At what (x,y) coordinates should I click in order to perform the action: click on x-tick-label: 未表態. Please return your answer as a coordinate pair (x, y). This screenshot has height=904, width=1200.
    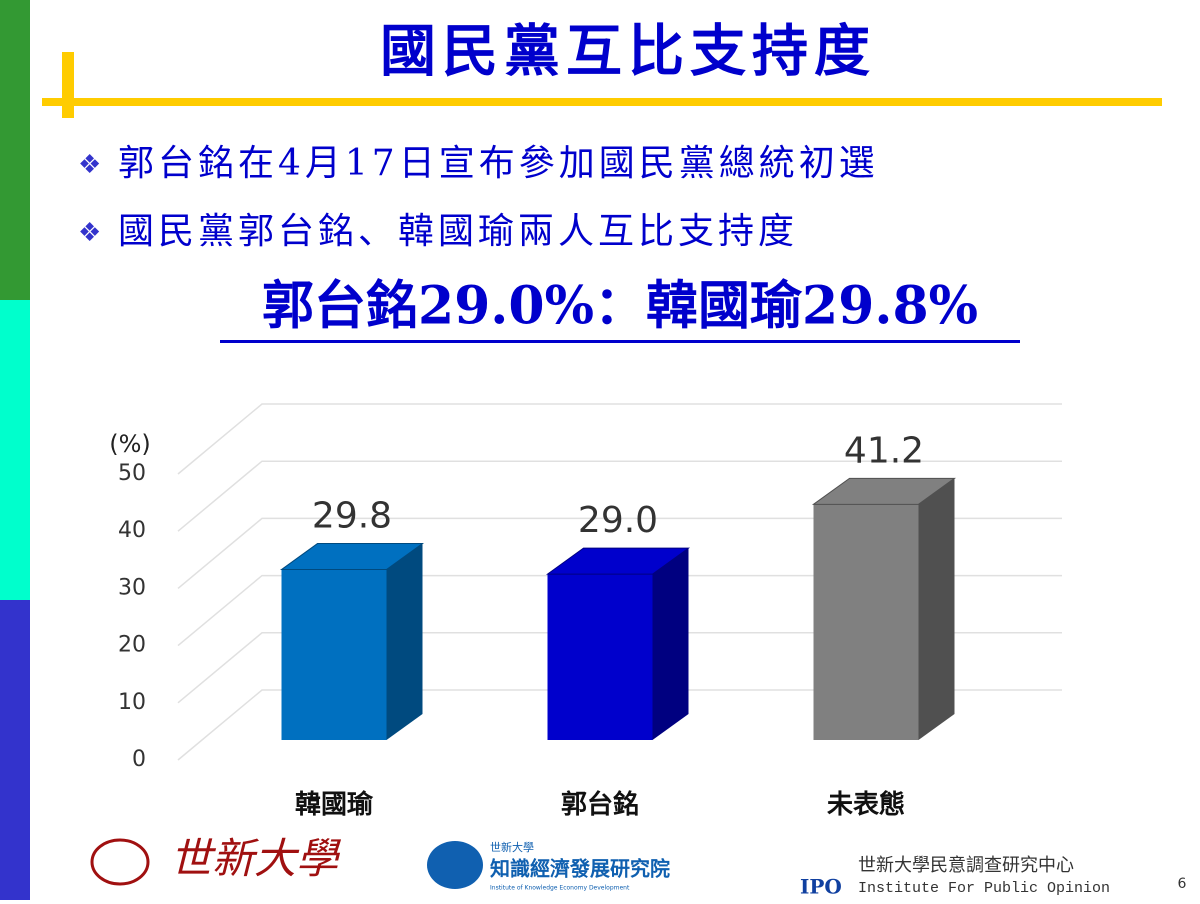
    Looking at the image, I should click on (866, 804).